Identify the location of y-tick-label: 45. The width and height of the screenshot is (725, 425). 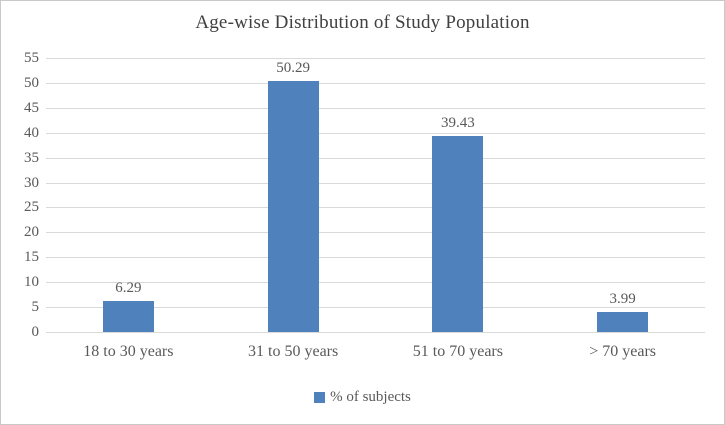
(31, 107).